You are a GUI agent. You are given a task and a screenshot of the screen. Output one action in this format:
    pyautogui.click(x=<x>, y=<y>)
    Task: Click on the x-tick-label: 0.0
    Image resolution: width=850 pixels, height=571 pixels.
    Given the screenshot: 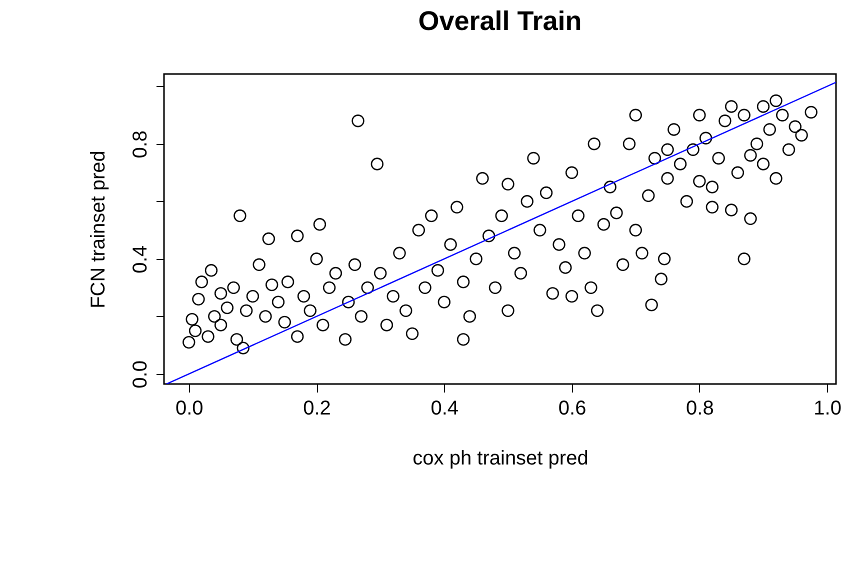 What is the action you would take?
    pyautogui.click(x=189, y=409)
    